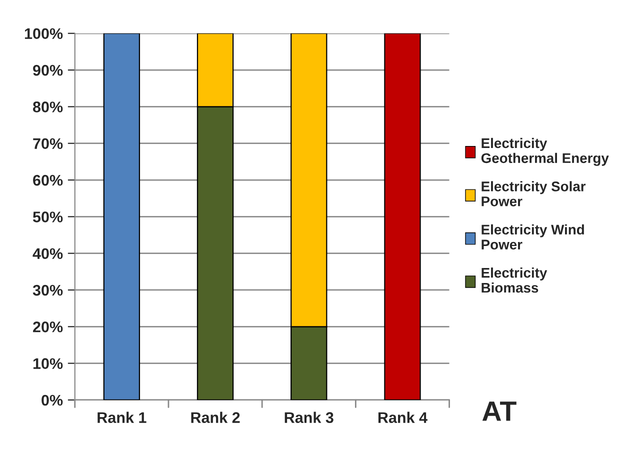 The image size is (624, 470). I want to click on y-tick-label: 90%, so click(48, 70).